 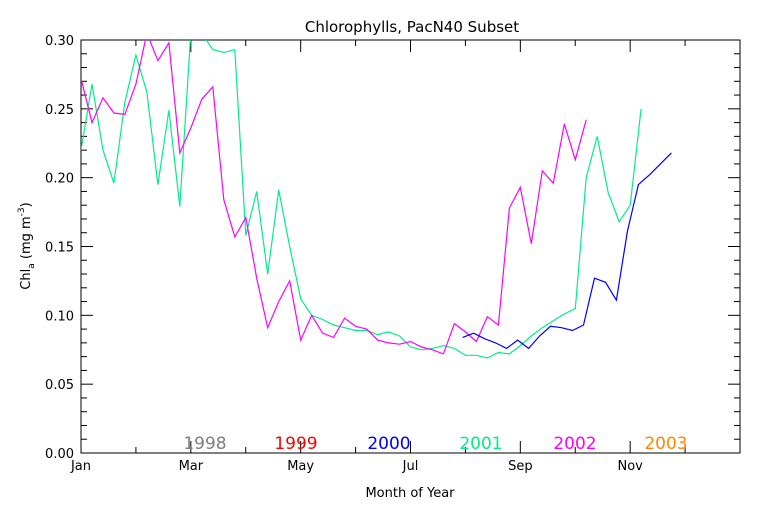 What do you see at coordinates (412, 27) in the screenshot?
I see `chart-title: Chlorophylls, PacN40 Subset` at bounding box center [412, 27].